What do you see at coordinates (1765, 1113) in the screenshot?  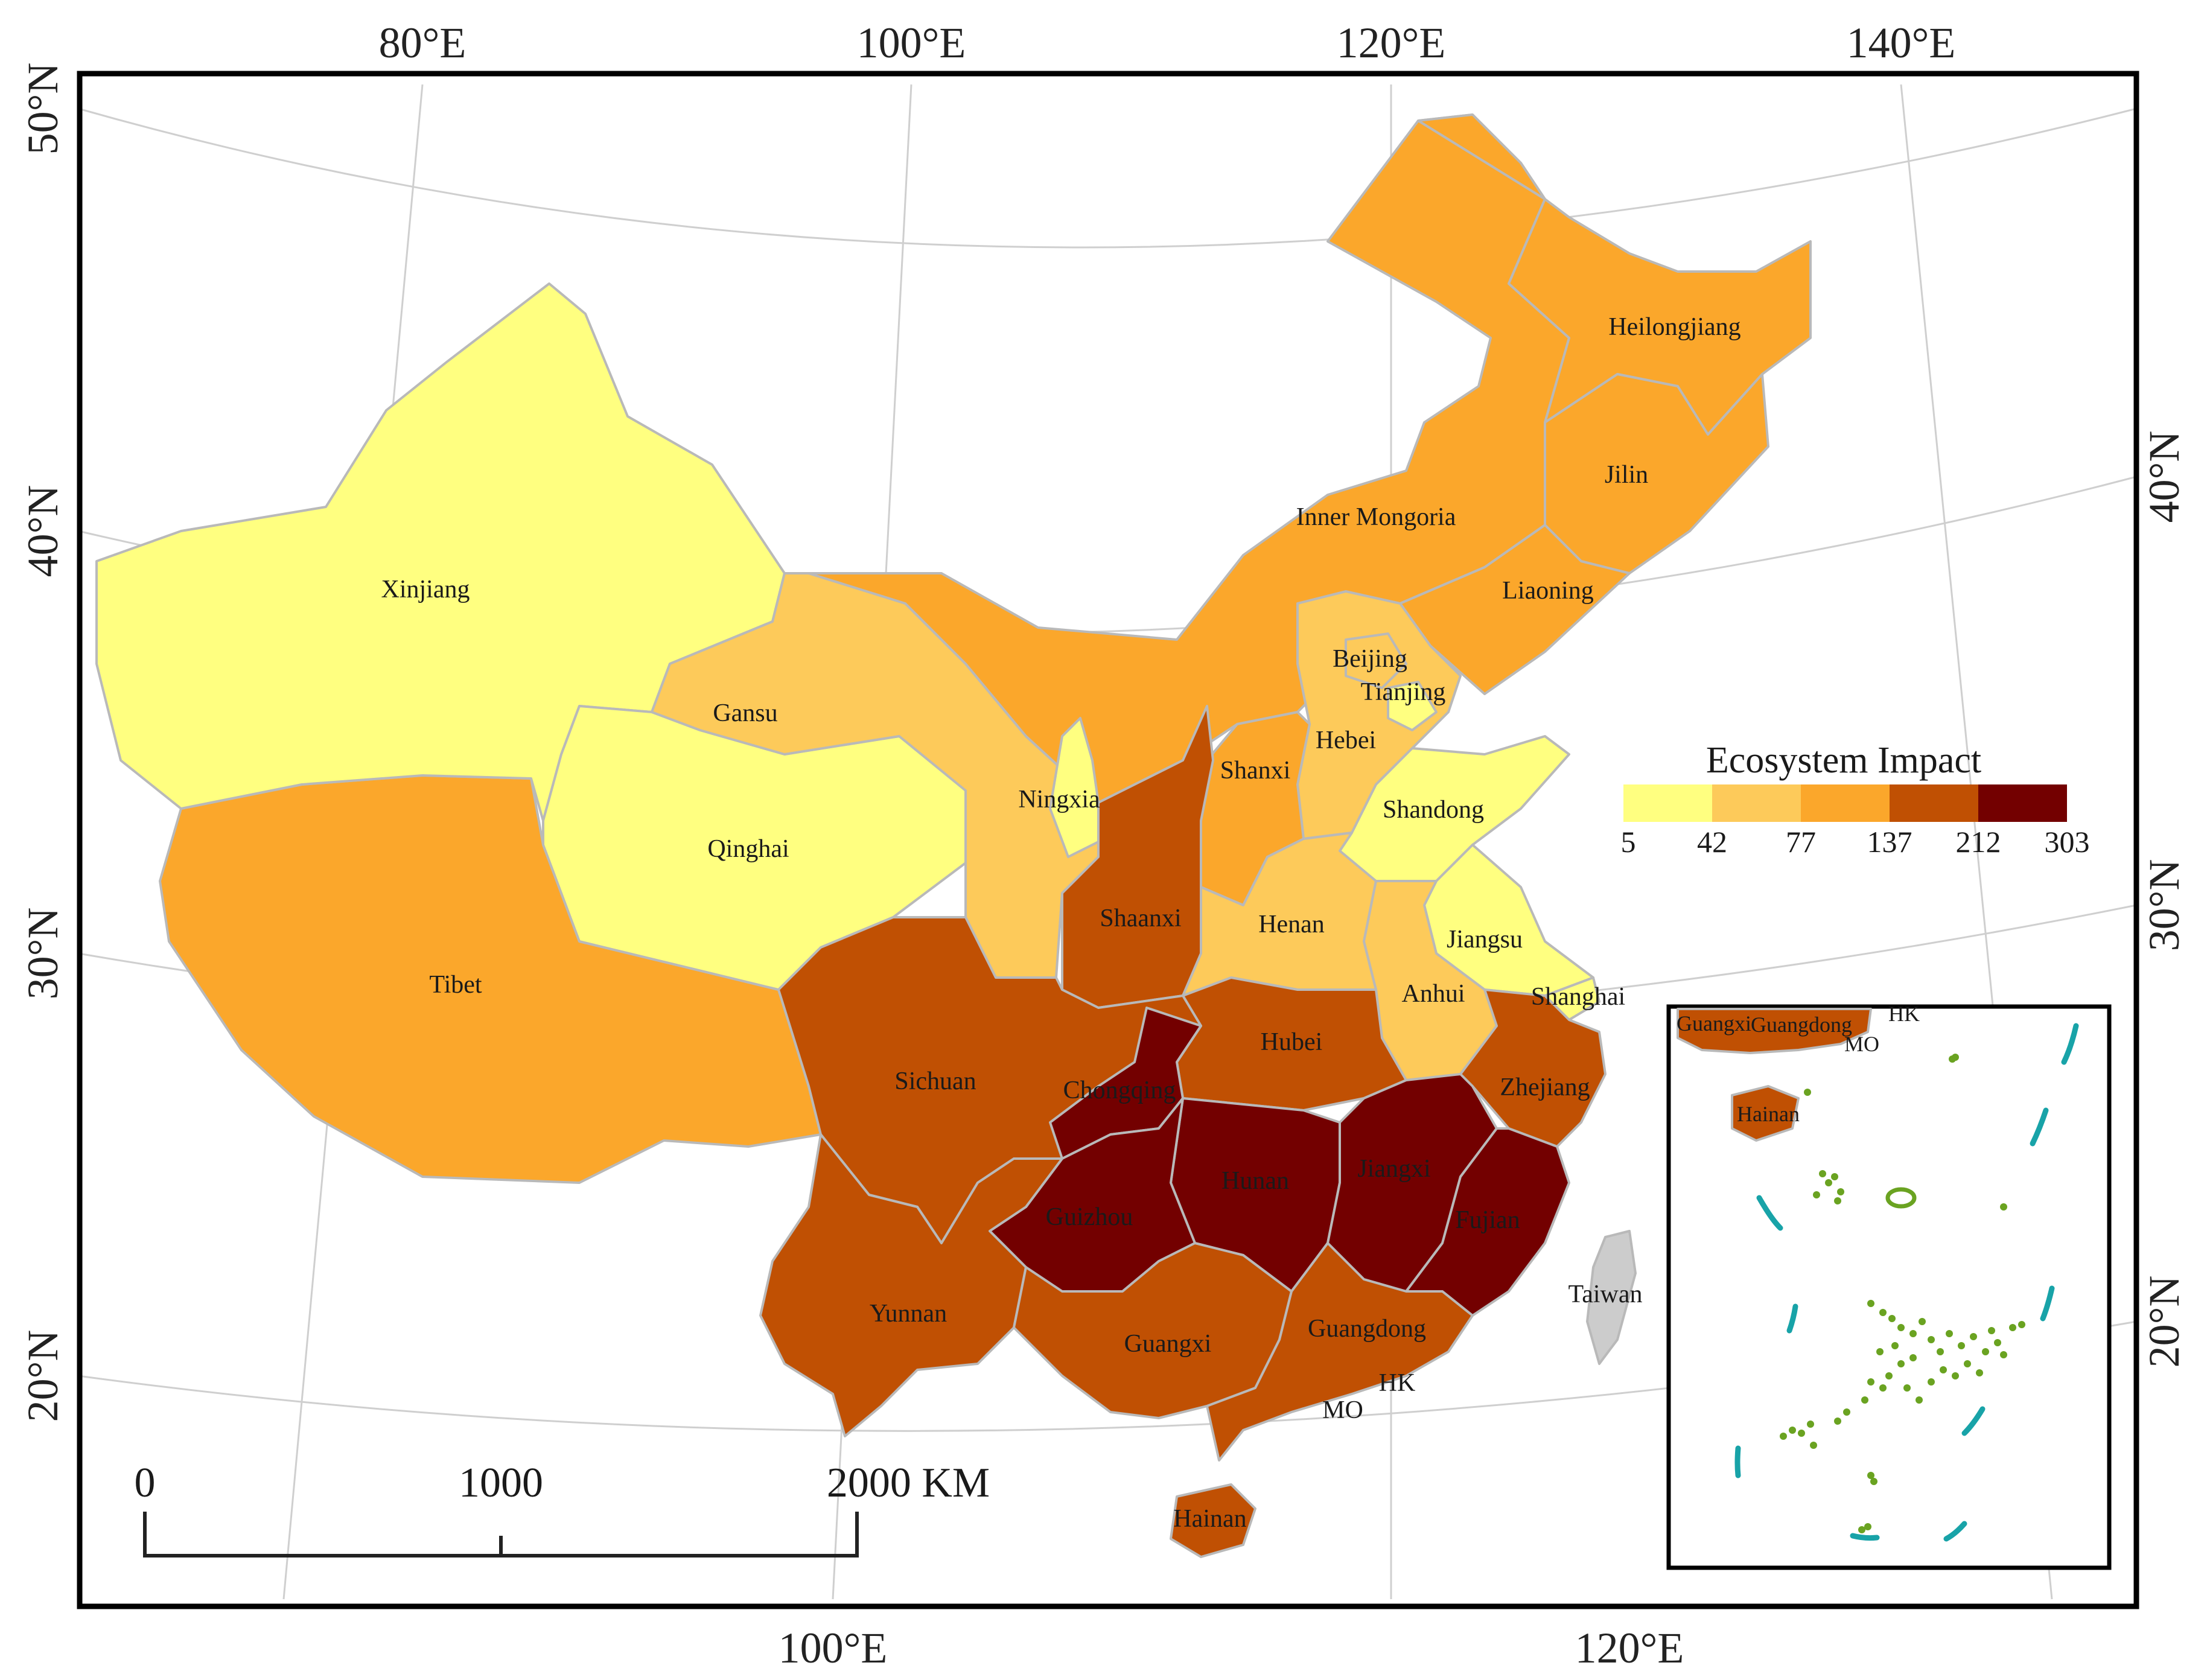 I see `inset-hainan` at bounding box center [1765, 1113].